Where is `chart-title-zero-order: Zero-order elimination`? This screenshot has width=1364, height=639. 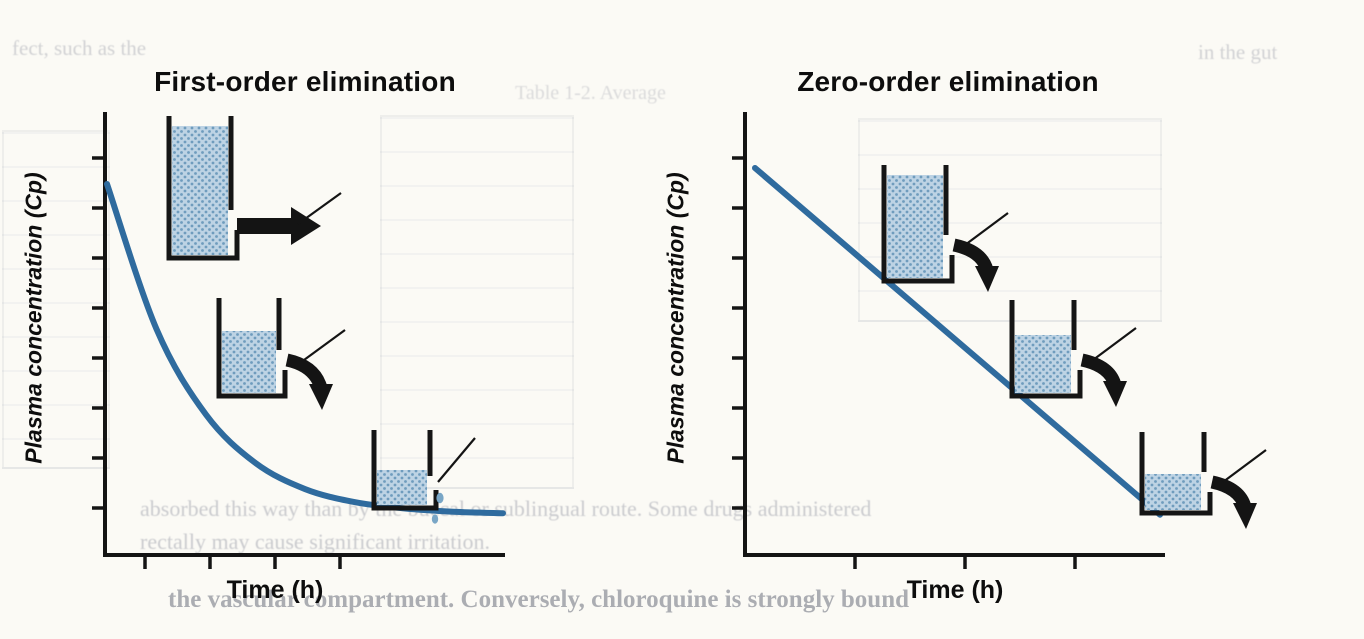 chart-title-zero-order: Zero-order elimination is located at coordinates (948, 81).